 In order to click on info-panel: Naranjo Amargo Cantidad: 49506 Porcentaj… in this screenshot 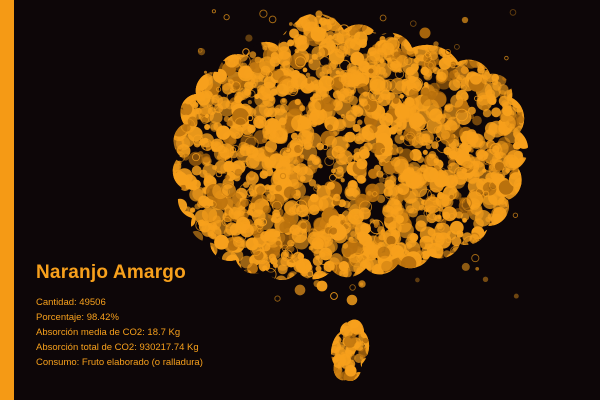, I will do `click(201, 316)`.